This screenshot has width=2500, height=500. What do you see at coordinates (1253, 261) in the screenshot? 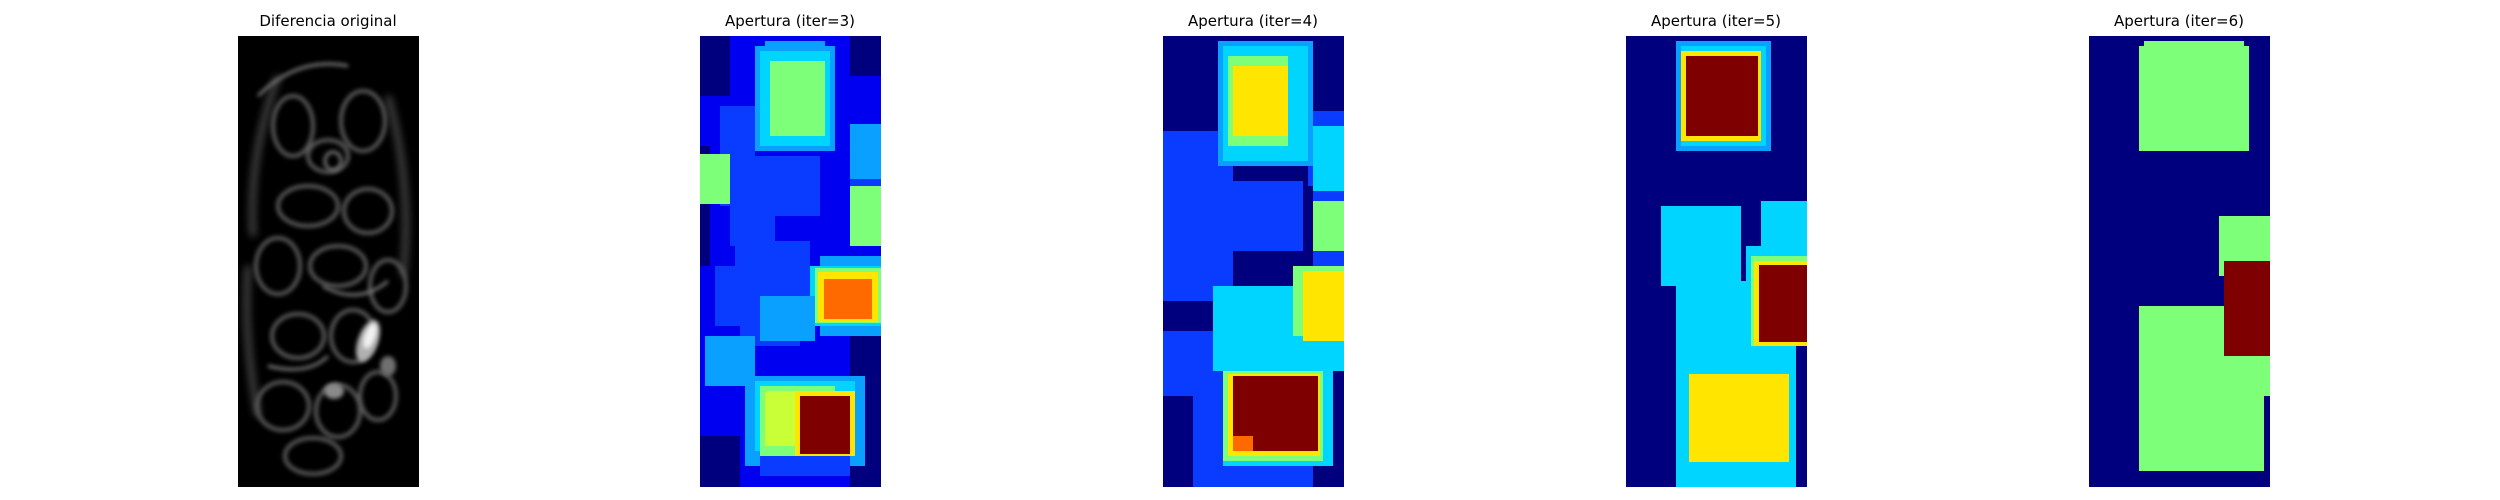
I see `image-opening-iter4` at bounding box center [1253, 261].